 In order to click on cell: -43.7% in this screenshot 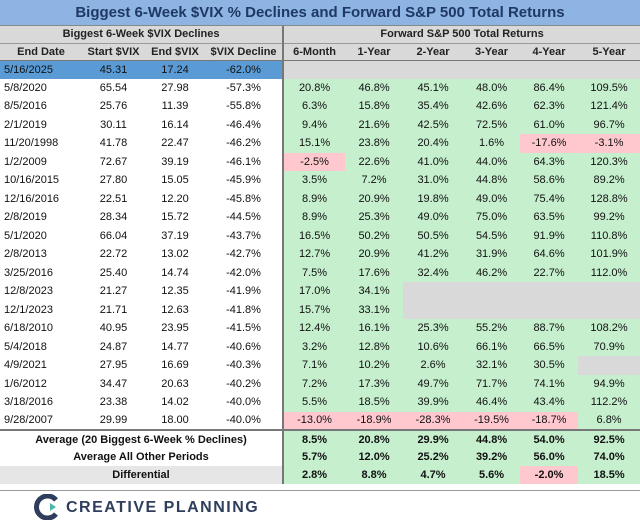, I will do `click(245, 235)`.